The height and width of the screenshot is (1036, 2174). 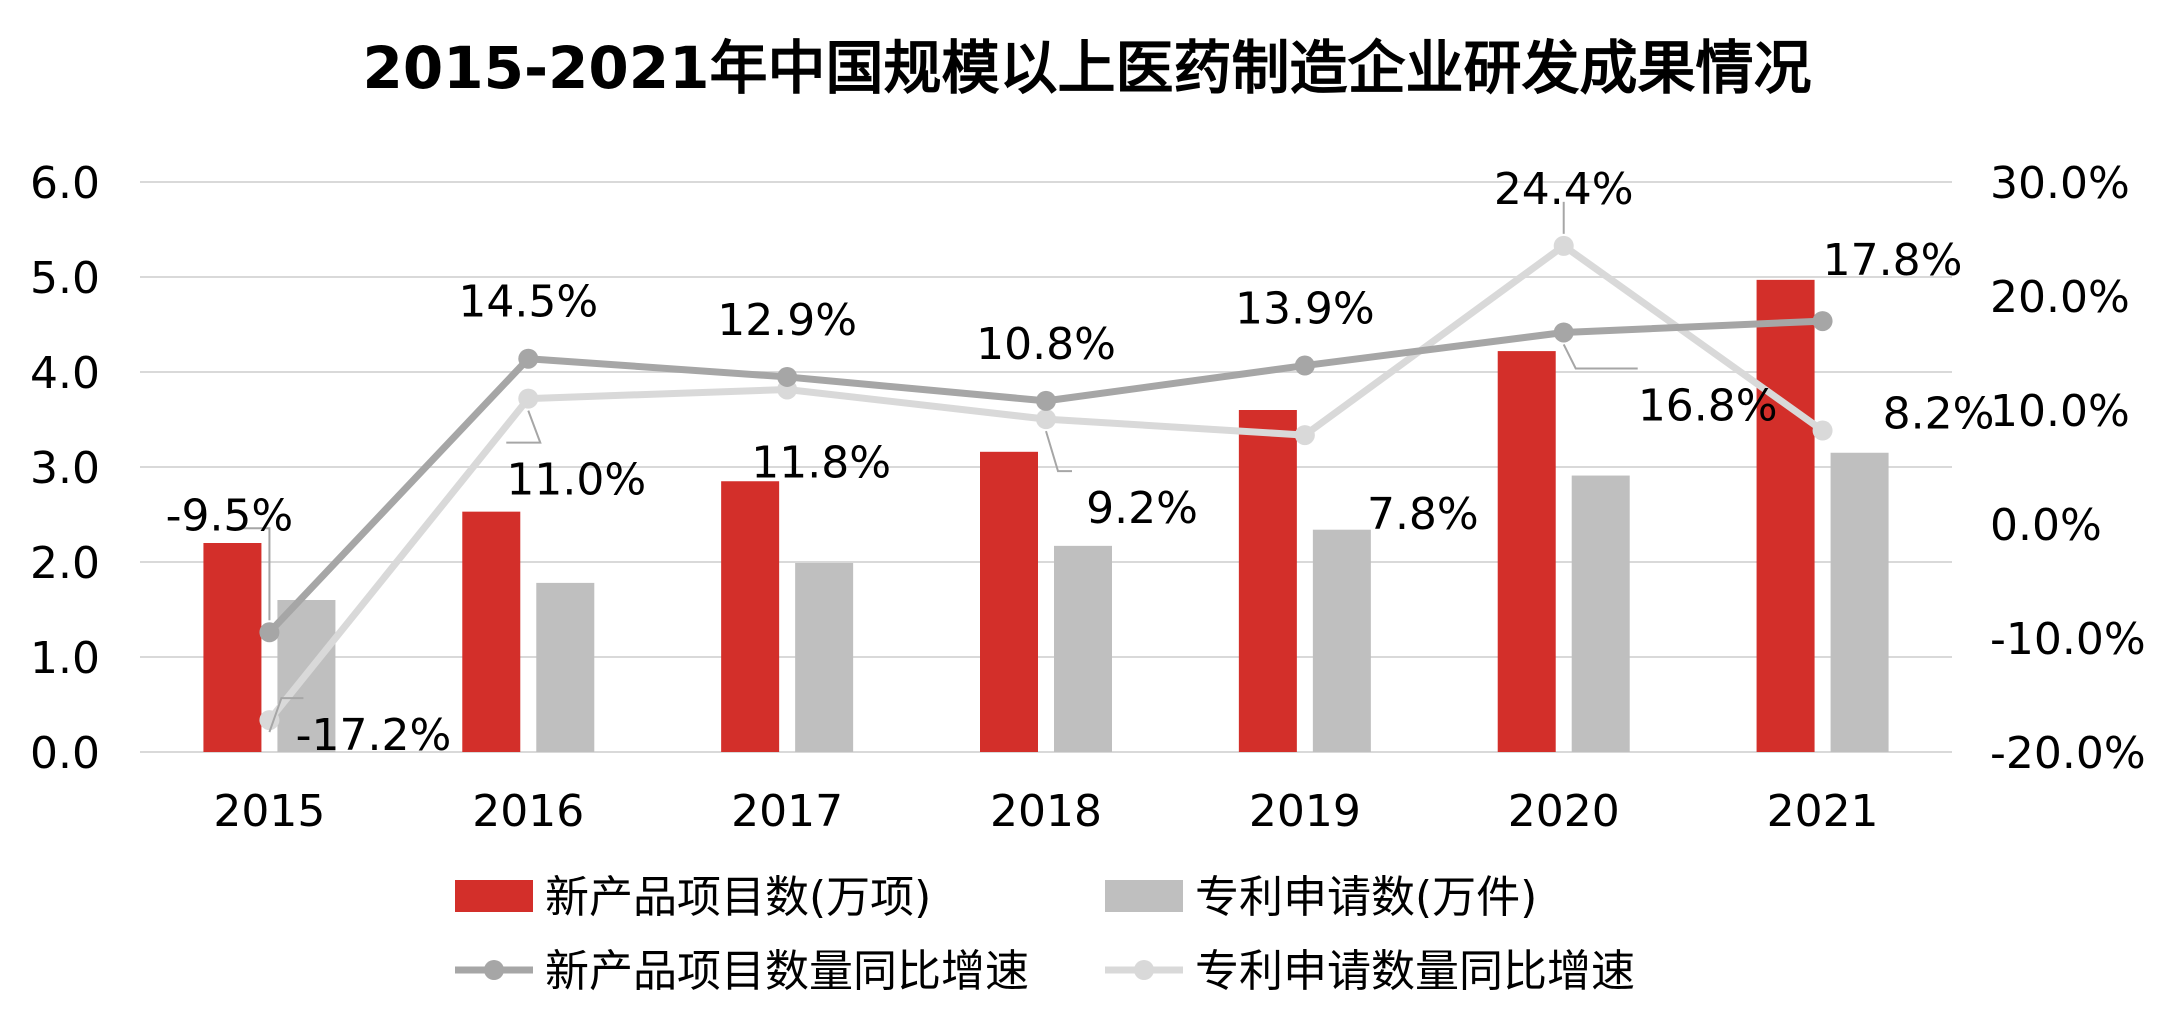 What do you see at coordinates (528, 811) in the screenshot?
I see `x-tick-label: 2016` at bounding box center [528, 811].